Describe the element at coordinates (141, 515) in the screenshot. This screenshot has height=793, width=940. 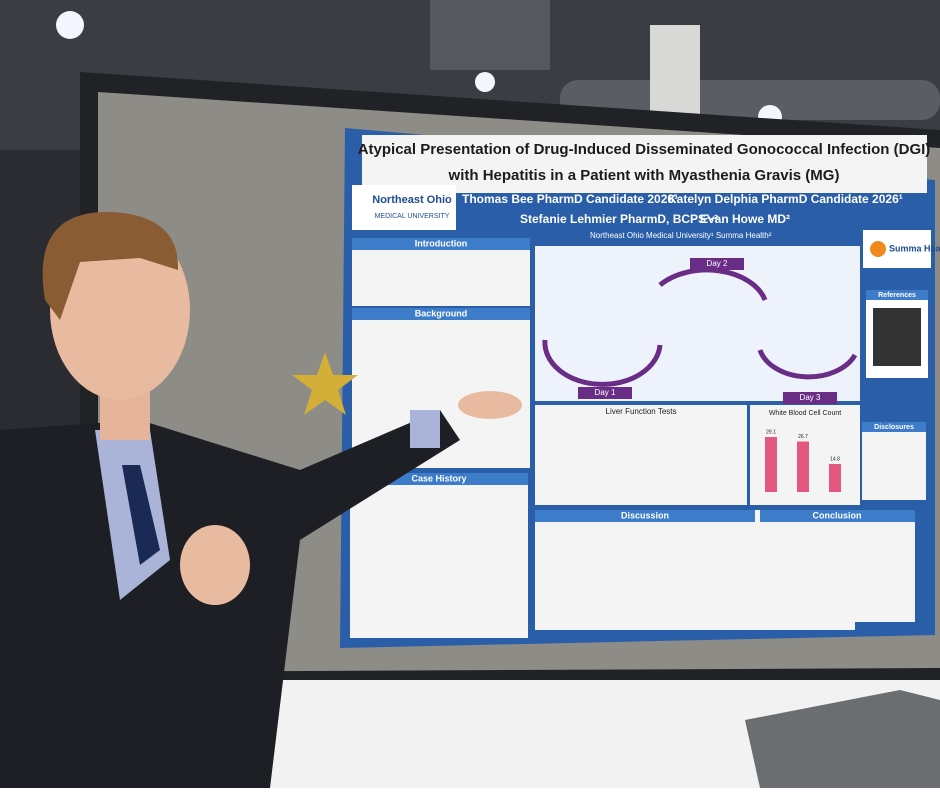
I see `tie` at that location.